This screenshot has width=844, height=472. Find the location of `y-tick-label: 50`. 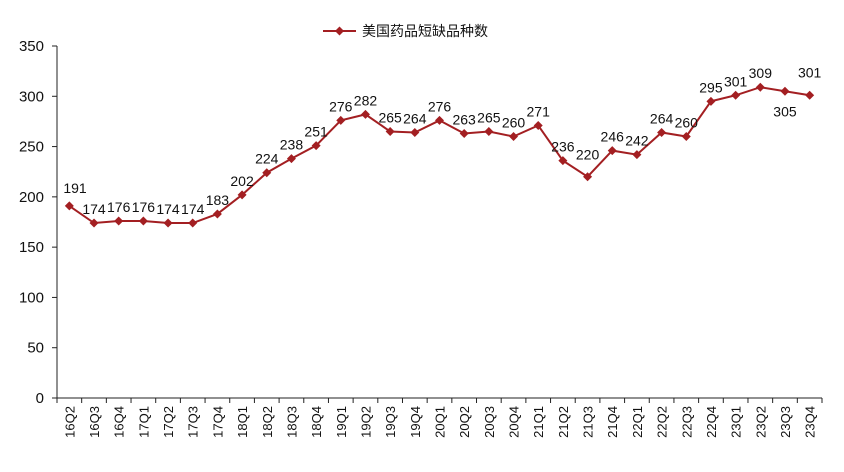

y-tick-label: 50 is located at coordinates (35, 348).